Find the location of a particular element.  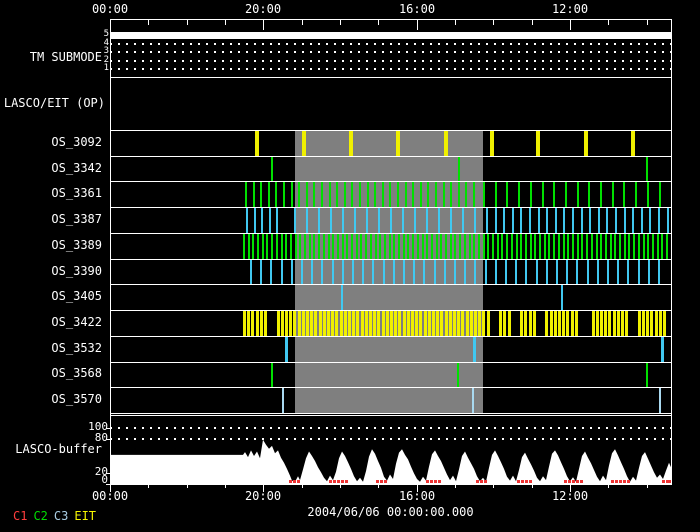

panel-divider is located at coordinates (391, 413).